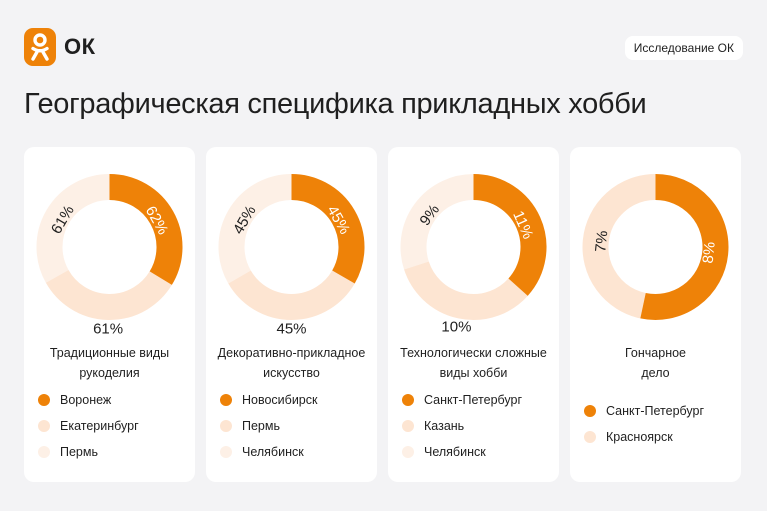 The height and width of the screenshot is (511, 767). What do you see at coordinates (109, 373) in the screenshot?
I see `category-label-line: рукоделия` at bounding box center [109, 373].